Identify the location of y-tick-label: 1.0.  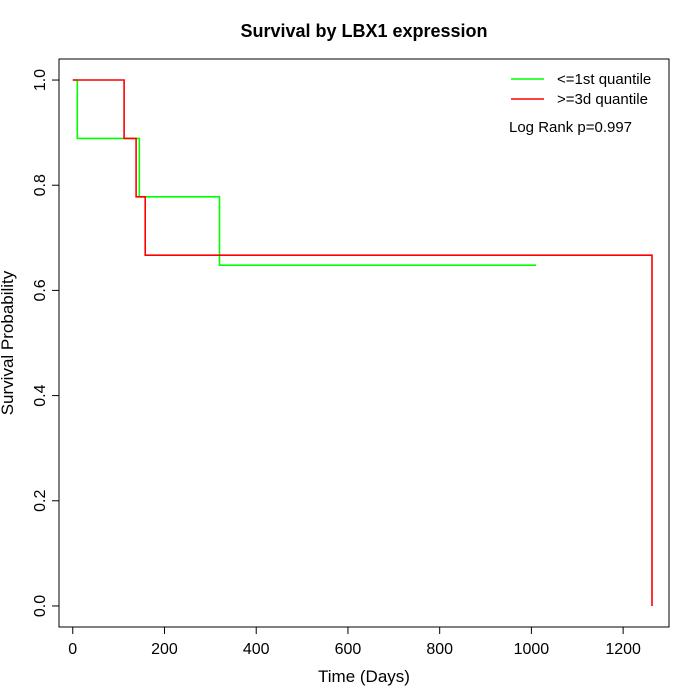
(40, 80).